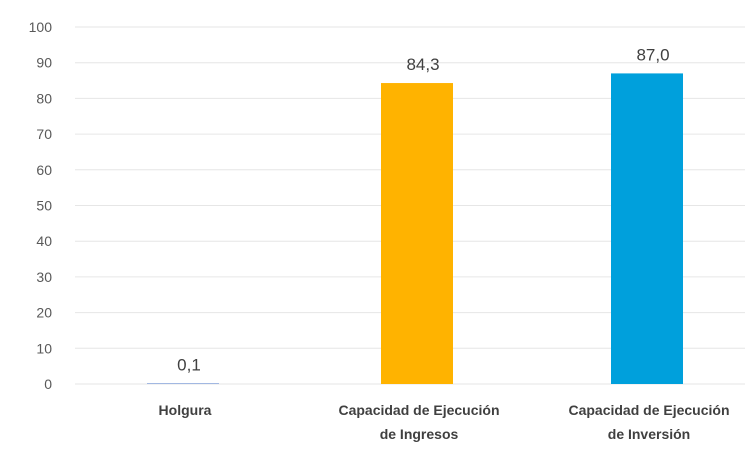 This screenshot has height=457, width=748. I want to click on category-label: Holgura, so click(185, 410).